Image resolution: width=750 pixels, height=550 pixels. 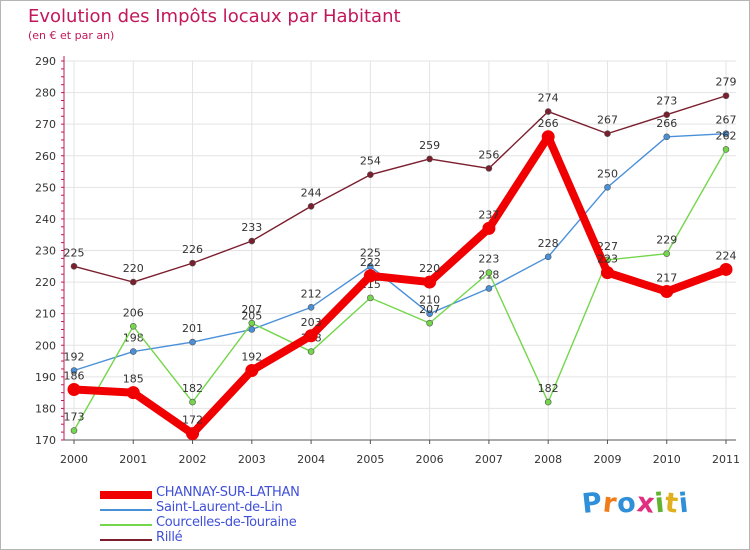 What do you see at coordinates (311, 322) in the screenshot?
I see `data-label-channay-sur-lathan: 203` at bounding box center [311, 322].